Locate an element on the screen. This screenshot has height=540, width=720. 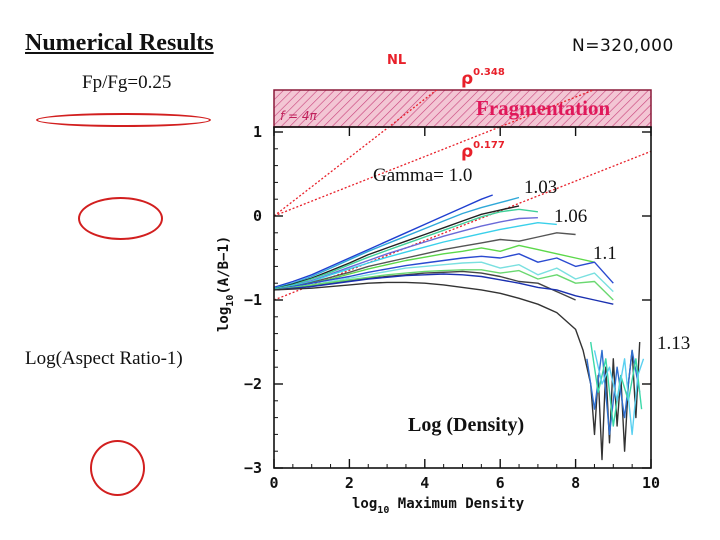
y-tick-label: −2 is located at coordinates (253, 384).